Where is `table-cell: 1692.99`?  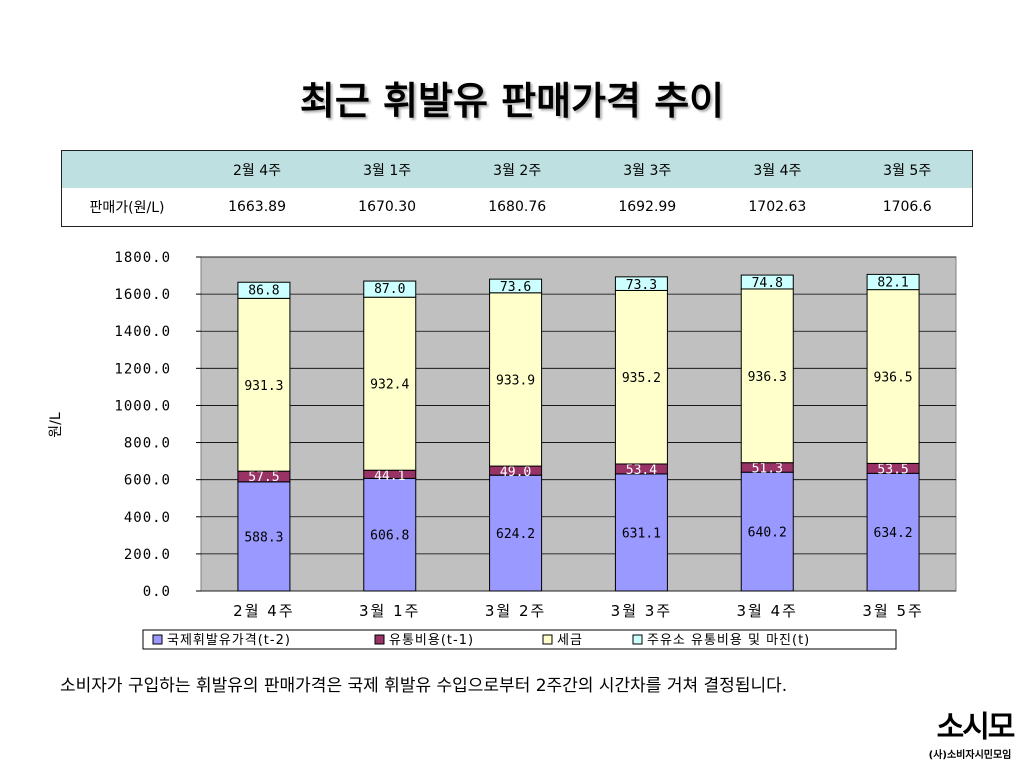 table-cell: 1692.99 is located at coordinates (647, 207).